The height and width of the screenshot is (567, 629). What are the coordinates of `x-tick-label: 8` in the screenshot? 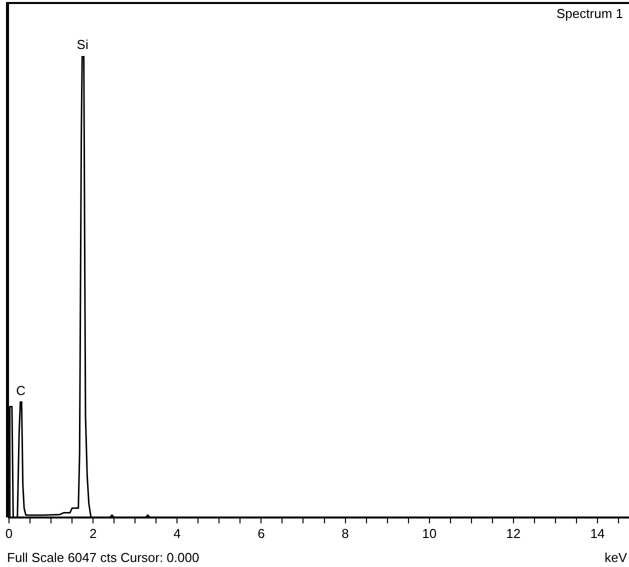 It's located at (345, 533).